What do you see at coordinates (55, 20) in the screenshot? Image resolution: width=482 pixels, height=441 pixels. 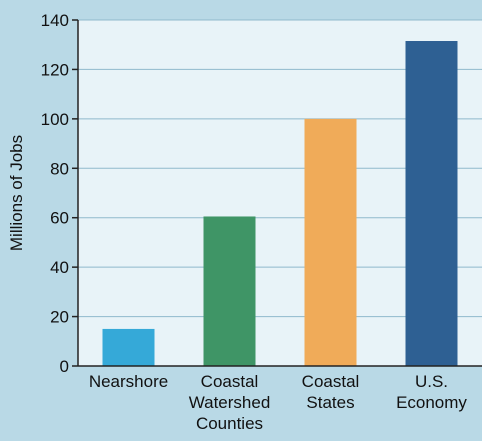 I see `y-tick-label: 140` at bounding box center [55, 20].